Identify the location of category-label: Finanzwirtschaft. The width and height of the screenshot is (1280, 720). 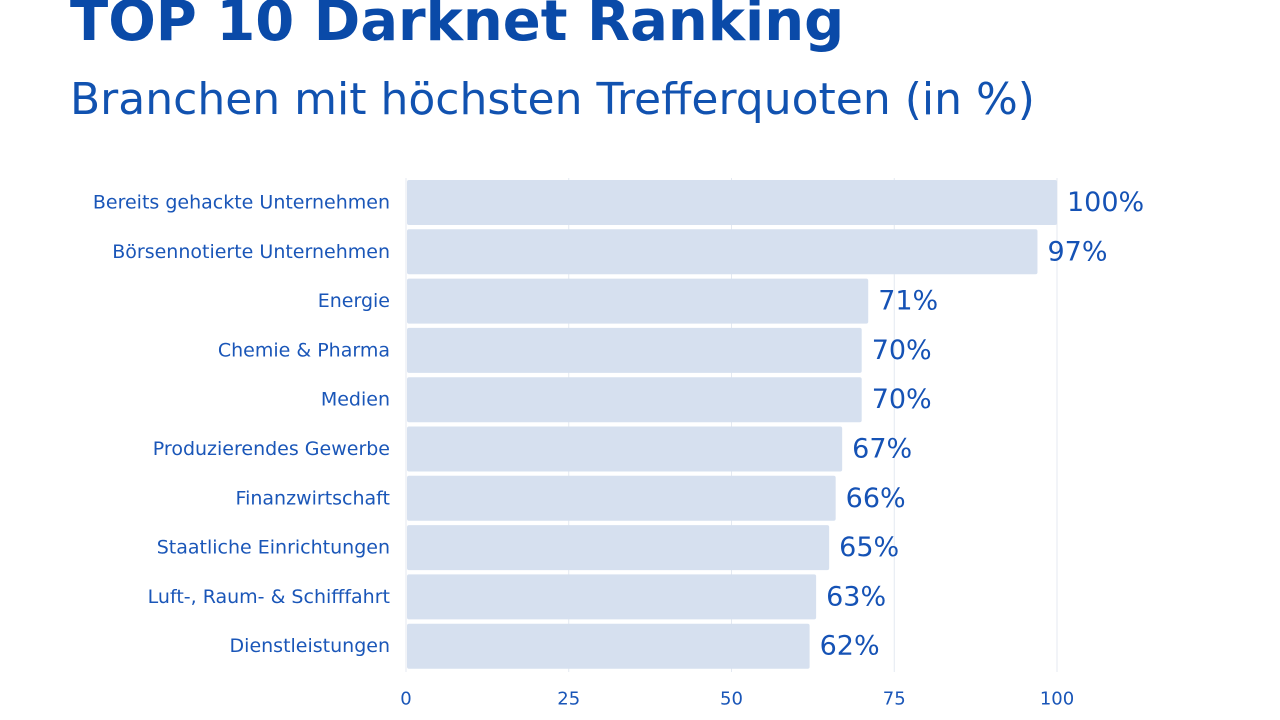
(313, 498).